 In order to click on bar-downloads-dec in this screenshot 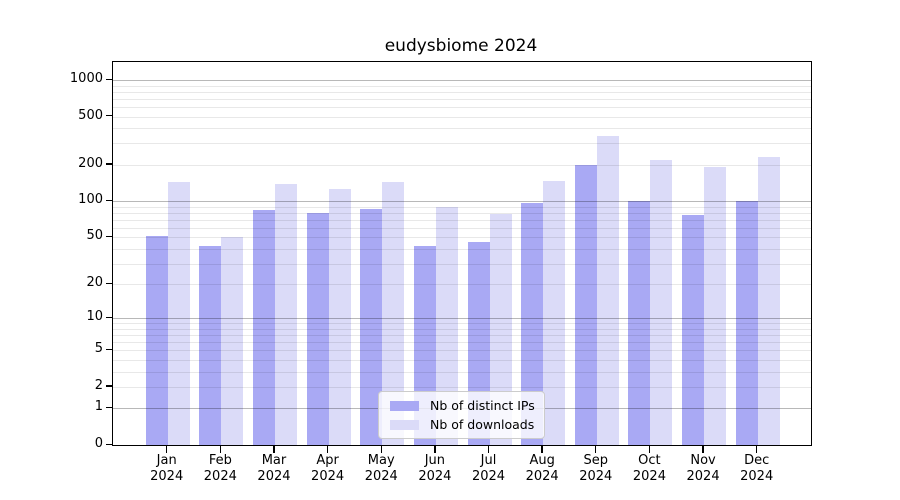, I will do `click(768, 300)`.